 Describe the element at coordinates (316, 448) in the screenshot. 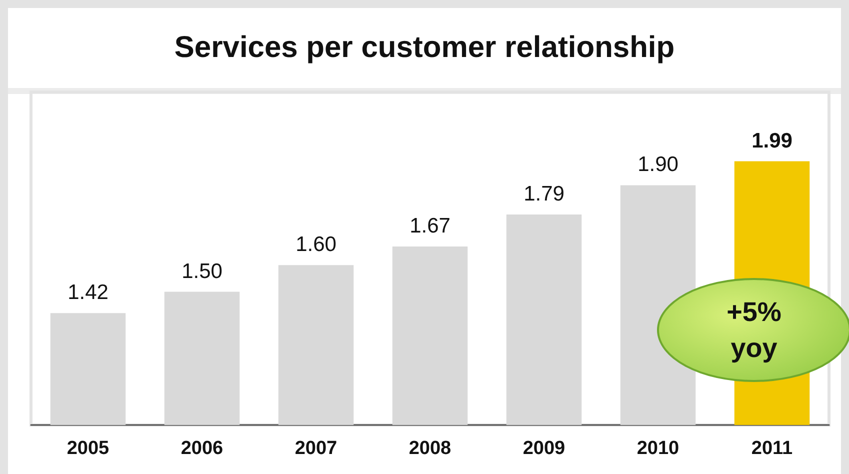

I see `x-tick-label: 2007` at that location.